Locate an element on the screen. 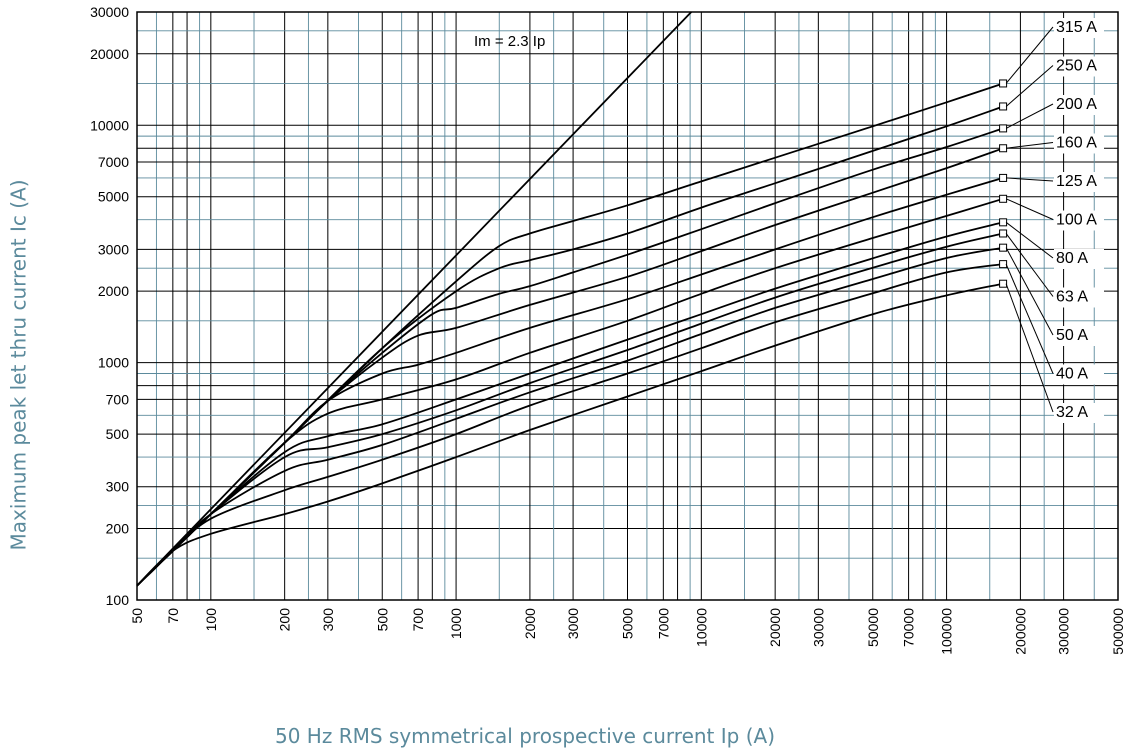  end-marker-315-a is located at coordinates (1003, 83).